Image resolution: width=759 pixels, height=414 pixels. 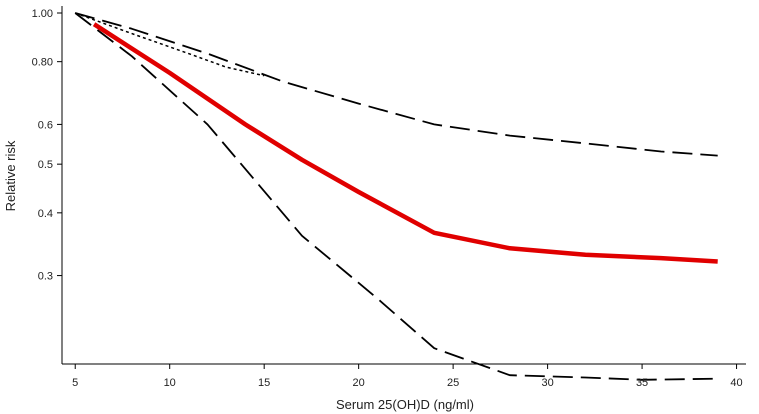 What do you see at coordinates (75, 383) in the screenshot?
I see `x-tick-label: 5` at bounding box center [75, 383].